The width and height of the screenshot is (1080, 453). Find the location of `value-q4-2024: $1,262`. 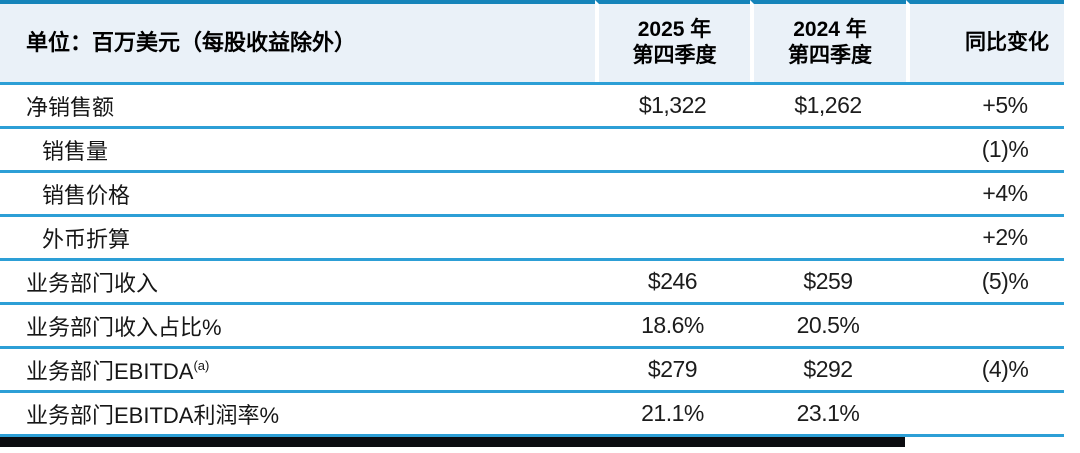

value-q4-2024: $1,262 is located at coordinates (828, 105).